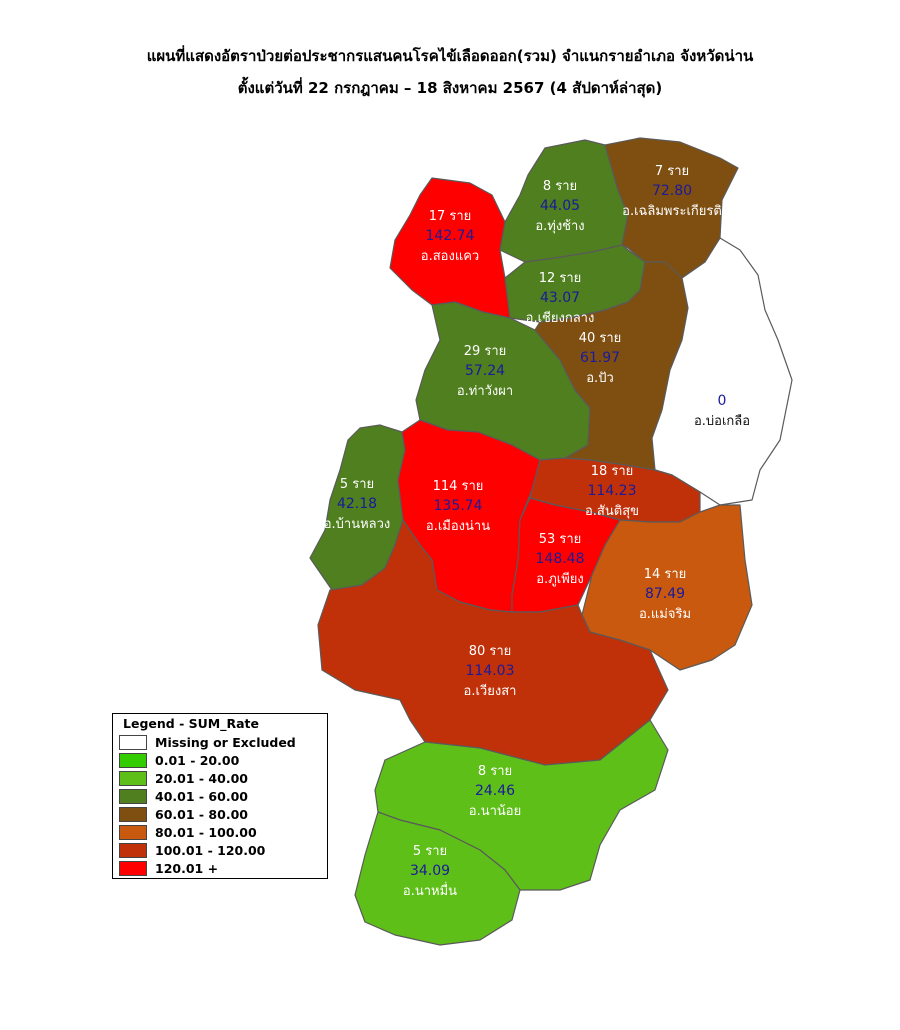  Describe the element at coordinates (201, 778) in the screenshot. I see `legend-label: 20.01 - 40.00` at that location.